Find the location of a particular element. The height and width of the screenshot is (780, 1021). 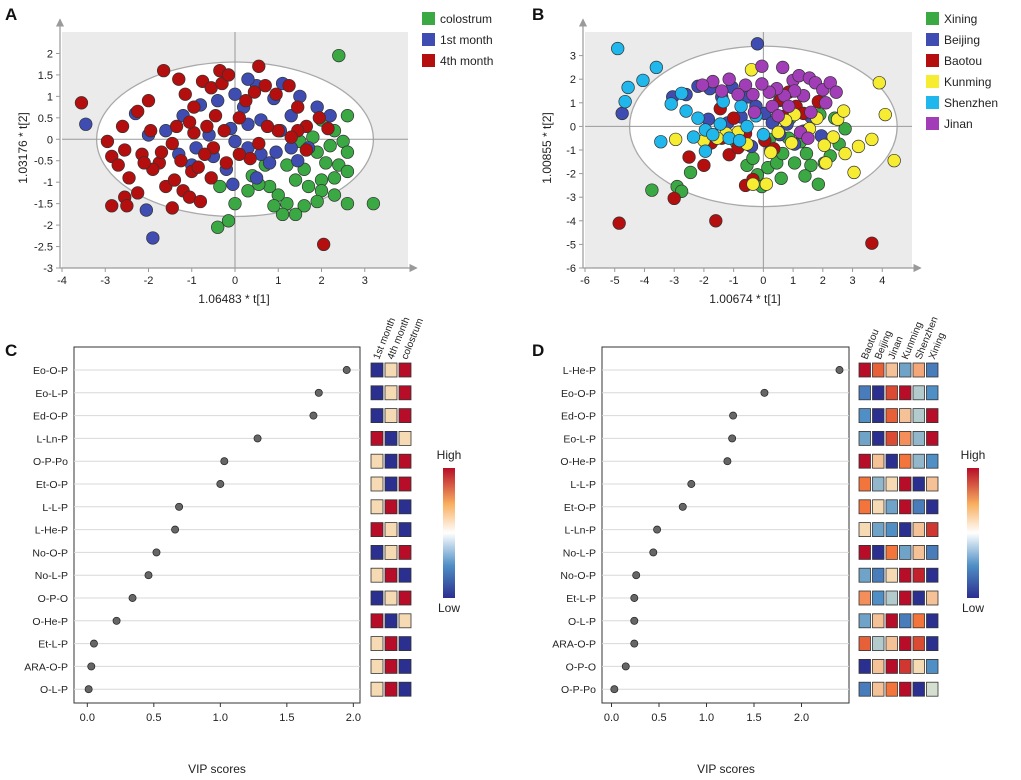

panel-d-row-label: L-Ln-P is located at coordinates (580, 531).